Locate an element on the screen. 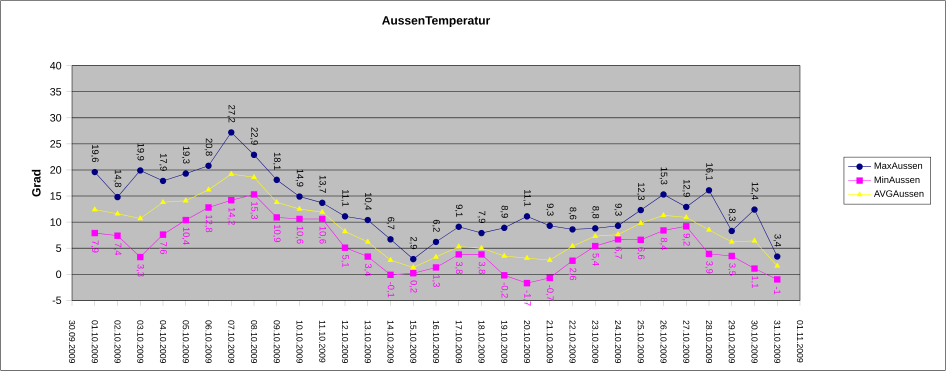 Image resolution: width=946 pixels, height=371 pixels. x-tick-label: 03.10.2009 is located at coordinates (140, 342).